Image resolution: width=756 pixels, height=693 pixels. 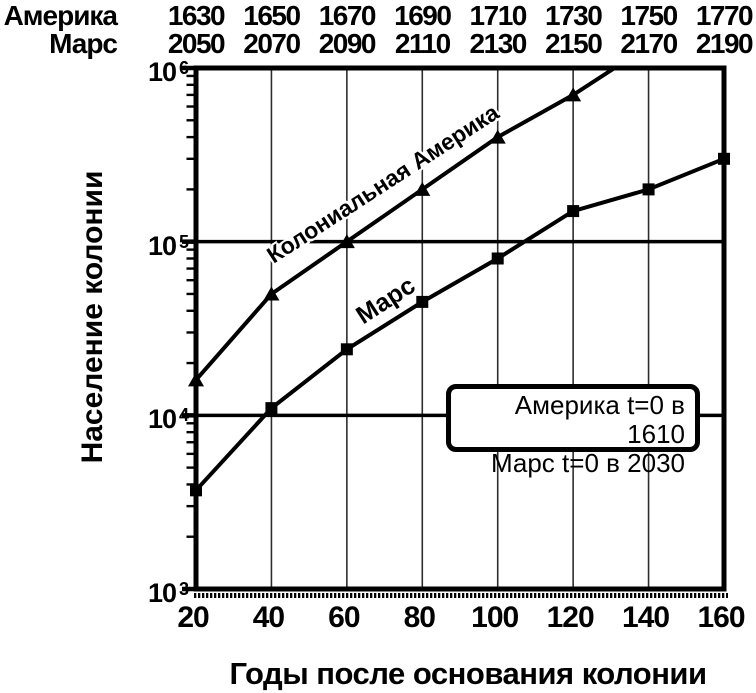 What do you see at coordinates (587, 463) in the screenshot?
I see `legend-line-mars: Марс t=0 в 2030` at bounding box center [587, 463].